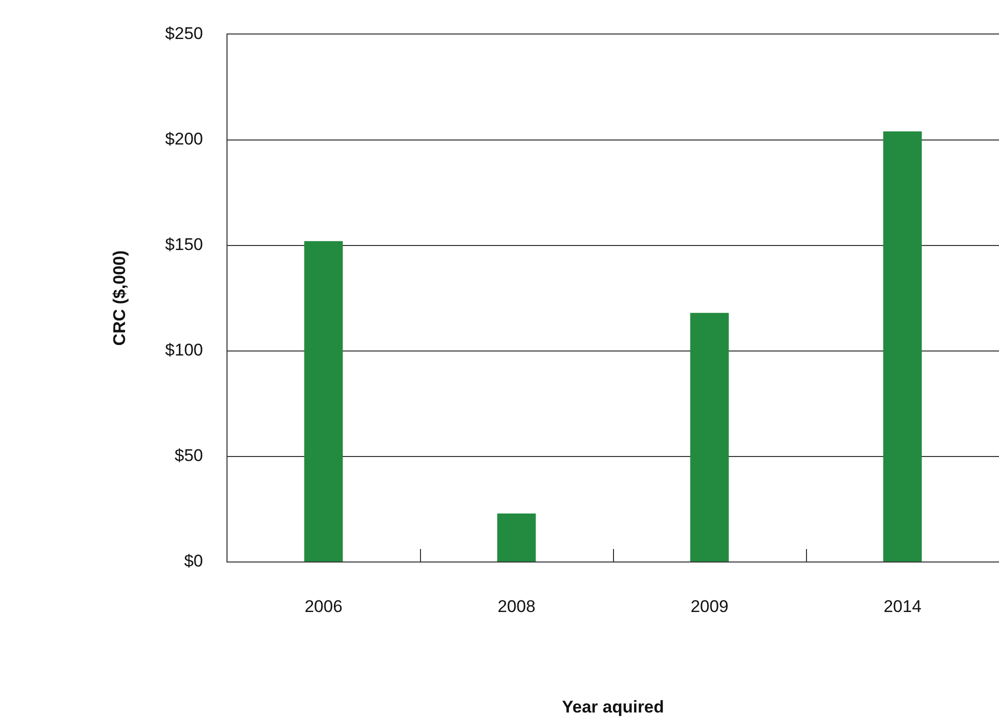 Image resolution: width=999 pixels, height=722 pixels. I want to click on x-axis-title: Year aquired, so click(613, 706).